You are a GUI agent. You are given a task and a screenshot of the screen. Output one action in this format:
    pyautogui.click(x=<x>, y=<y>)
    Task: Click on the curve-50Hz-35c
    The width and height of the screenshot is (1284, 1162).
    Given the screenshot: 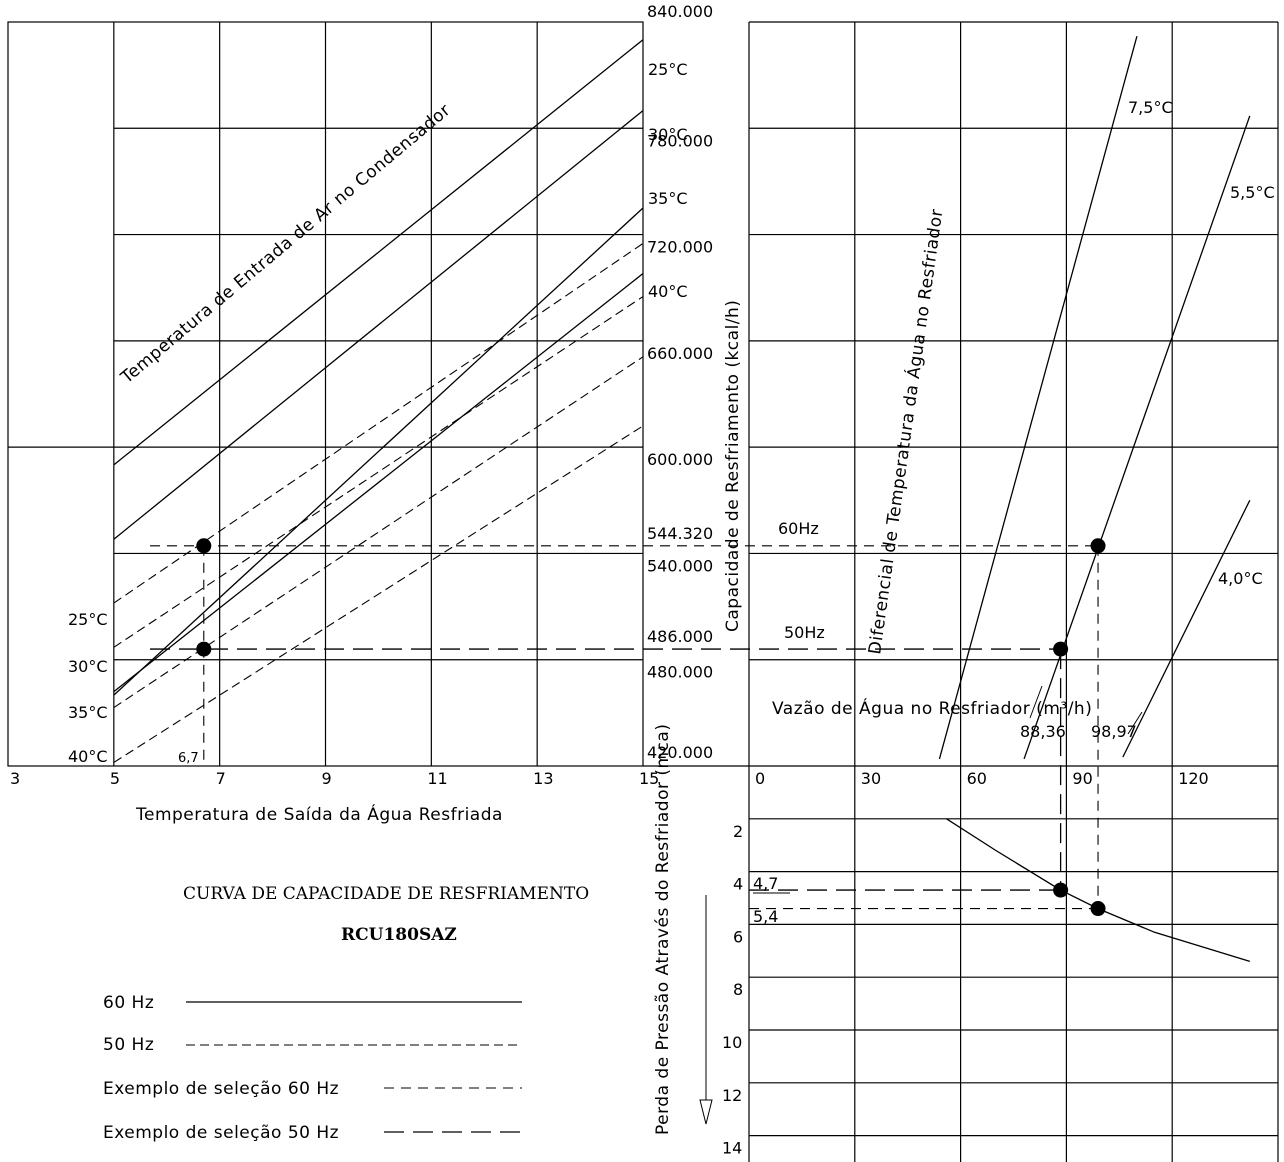 What is the action you would take?
    pyautogui.click(x=378, y=532)
    